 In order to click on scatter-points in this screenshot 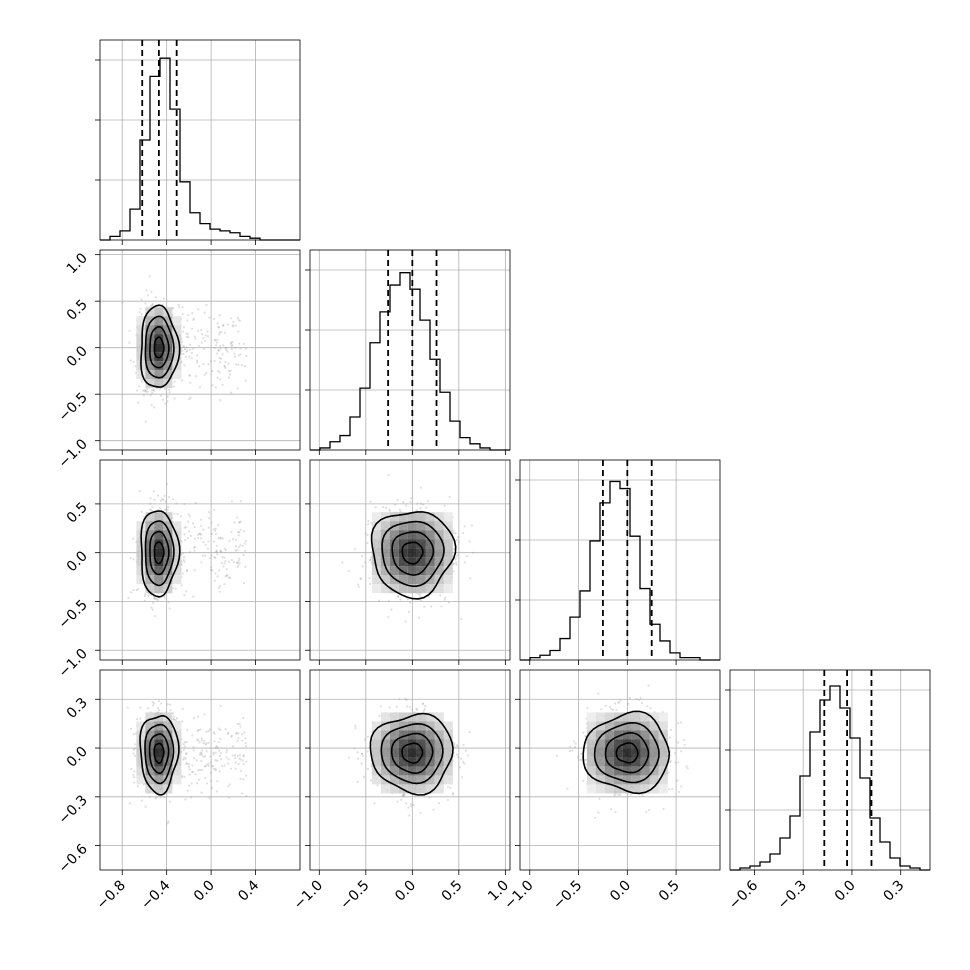, I will do `click(184, 349)`.